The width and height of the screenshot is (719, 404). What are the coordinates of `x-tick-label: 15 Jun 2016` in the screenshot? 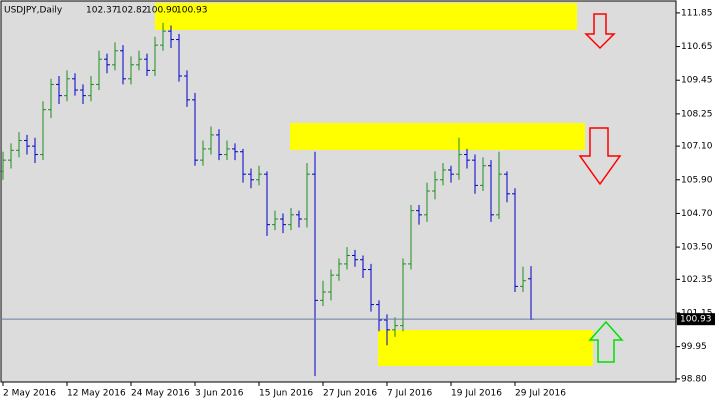 It's located at (286, 394).